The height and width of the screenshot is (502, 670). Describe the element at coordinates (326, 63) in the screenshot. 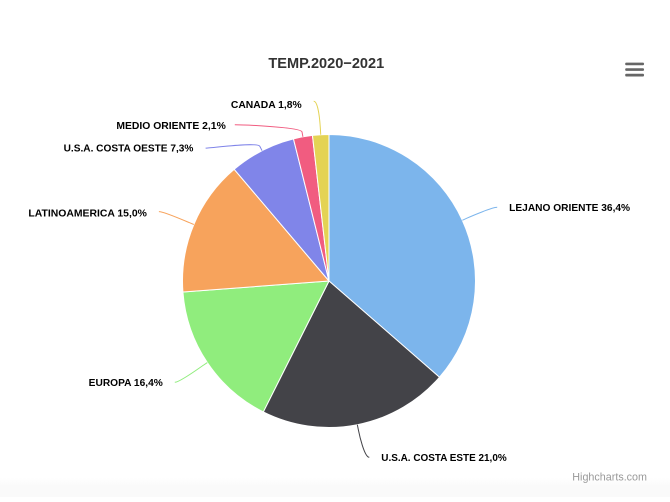

I see `svg-text: TEMP.2020−2021` at that location.